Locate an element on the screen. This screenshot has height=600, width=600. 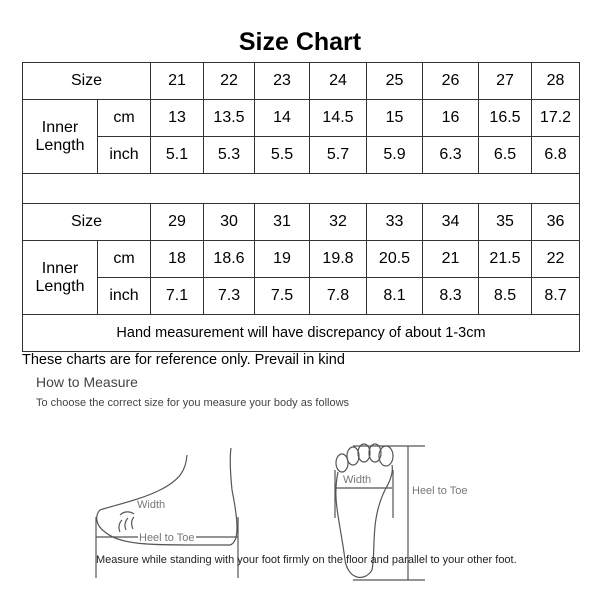
size-value: 28 is located at coordinates (555, 81).